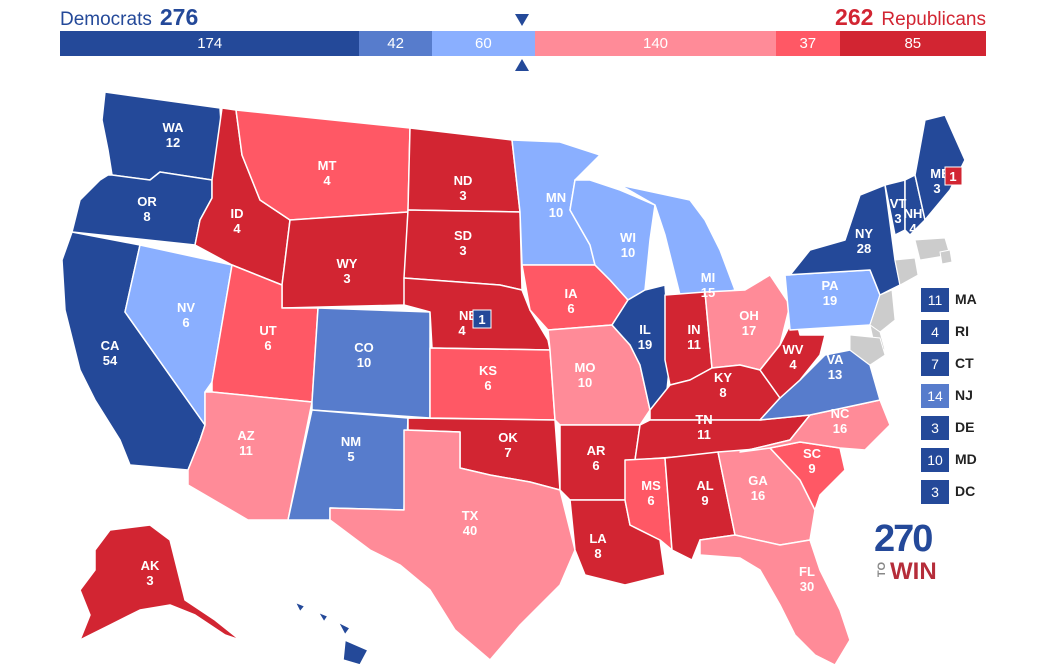 Image resolution: width=1050 pixels, height=670 pixels. I want to click on legend-row-dc: 3 DC, so click(976, 492).